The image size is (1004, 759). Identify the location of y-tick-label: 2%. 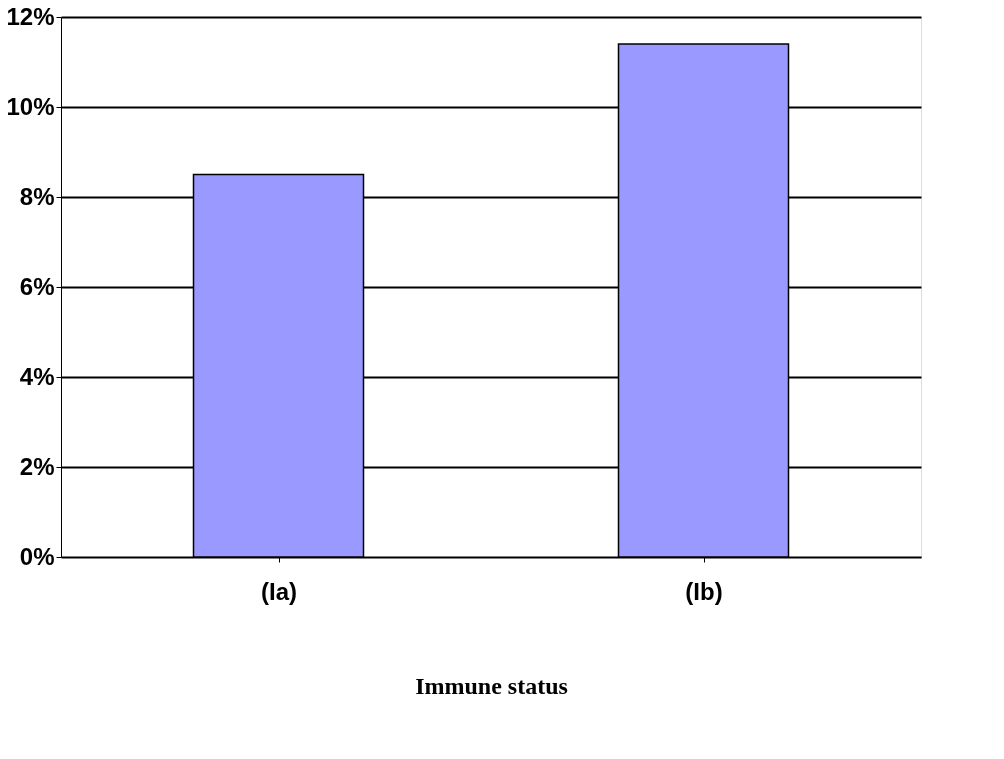
(37, 466).